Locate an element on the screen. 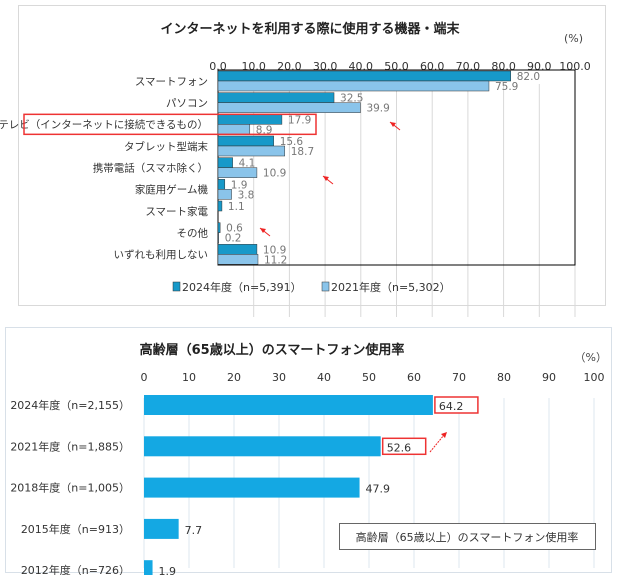 The image size is (617, 575). chart1-data-label: 18.7 is located at coordinates (302, 152).